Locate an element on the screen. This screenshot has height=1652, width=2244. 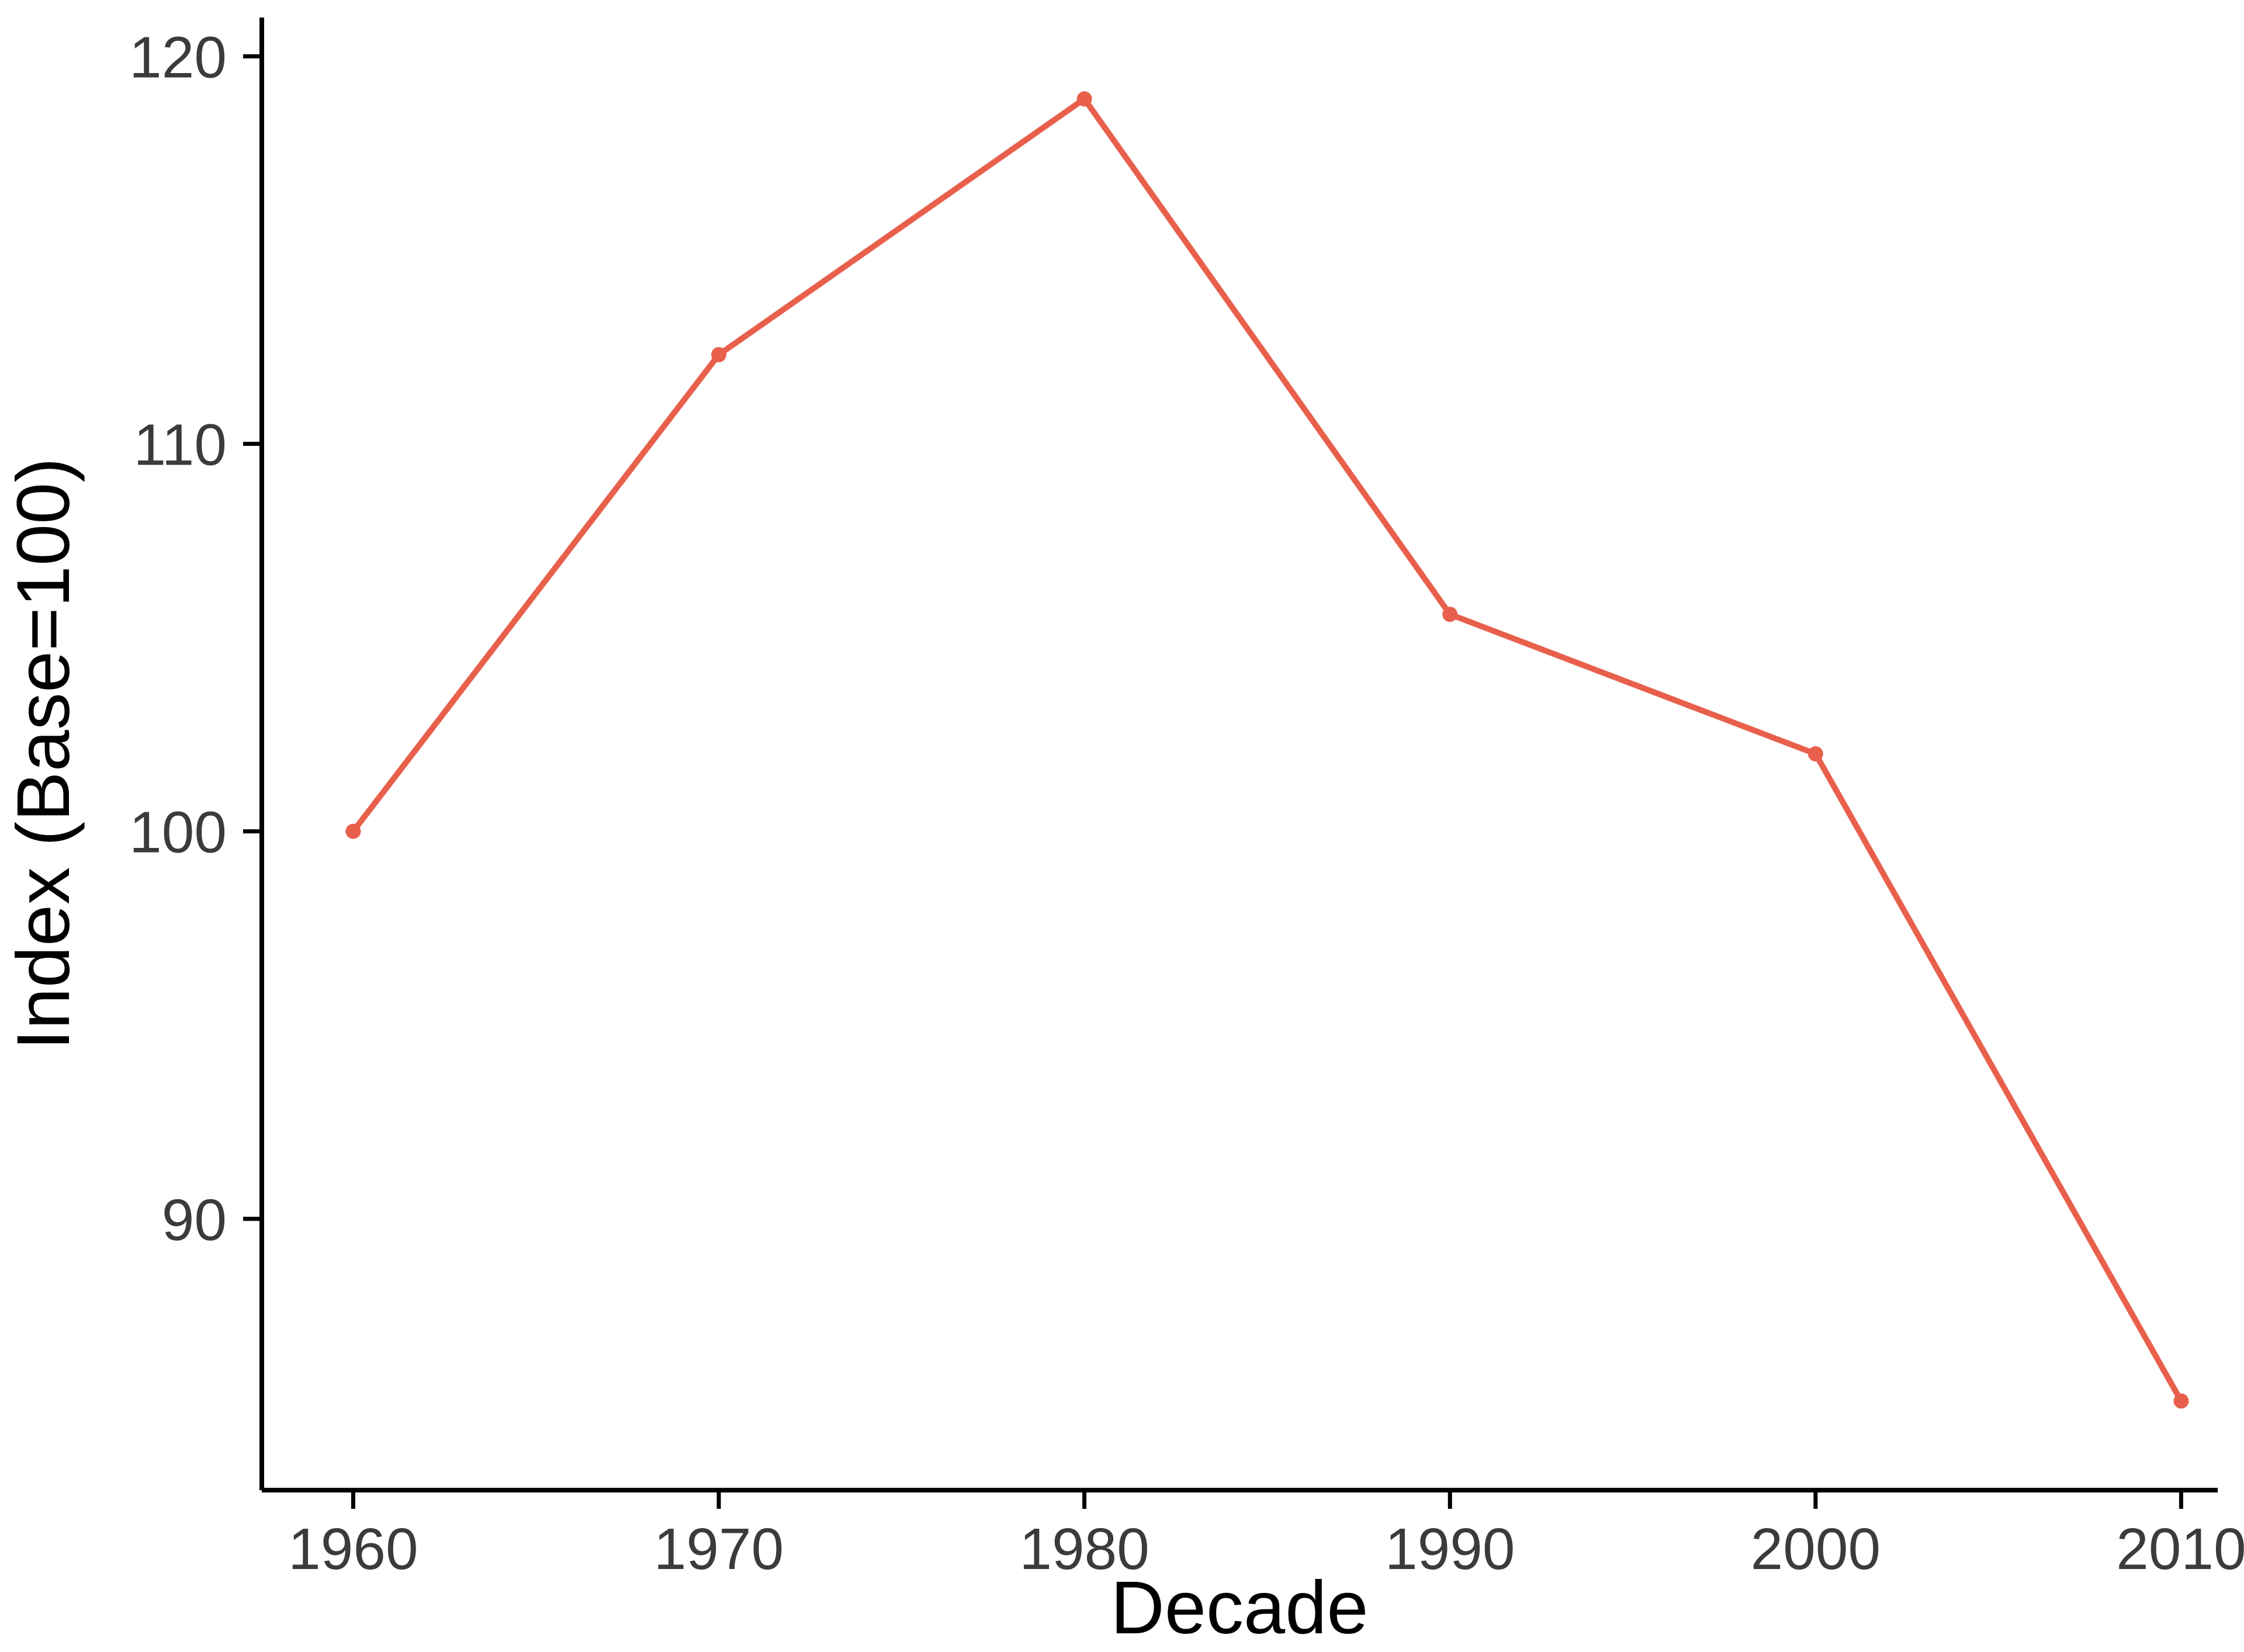
x-tick-label: 1970 is located at coordinates (719, 1549).